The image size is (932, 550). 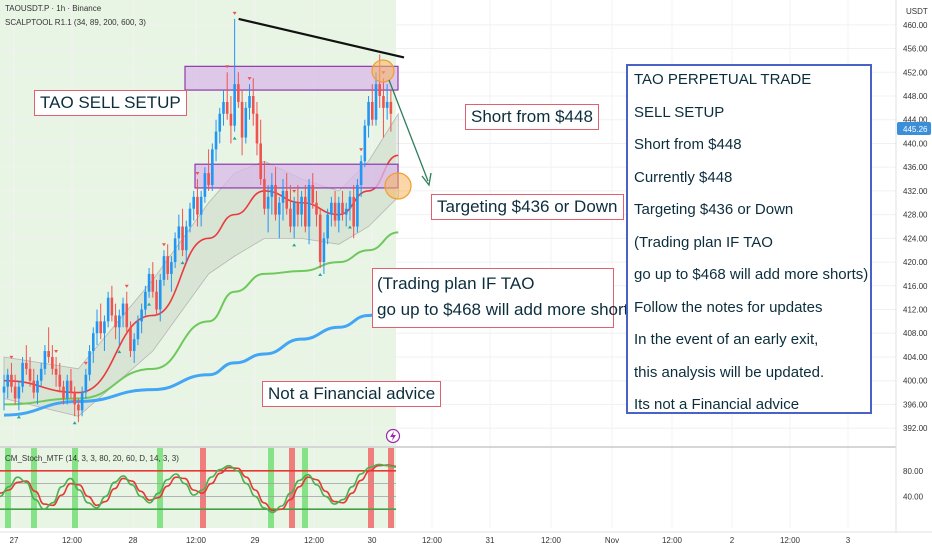 I want to click on stoch-k-line, so click(x=198, y=488).